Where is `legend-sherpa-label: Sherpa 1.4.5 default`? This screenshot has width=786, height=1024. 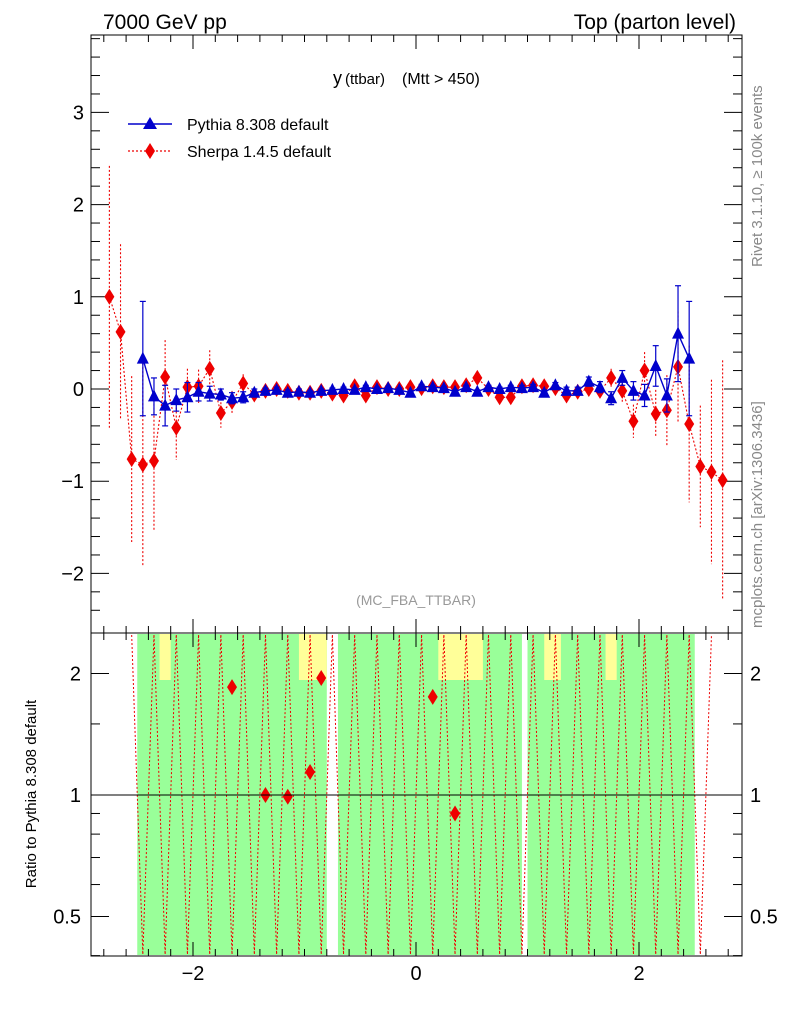
legend-sherpa-label: Sherpa 1.4.5 default is located at coordinates (259, 152).